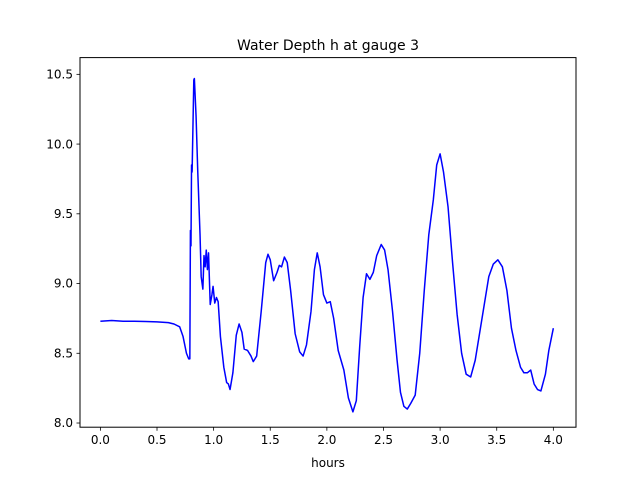 The height and width of the screenshot is (480, 640). I want to click on y-tick-label: 8.5, so click(63, 353).